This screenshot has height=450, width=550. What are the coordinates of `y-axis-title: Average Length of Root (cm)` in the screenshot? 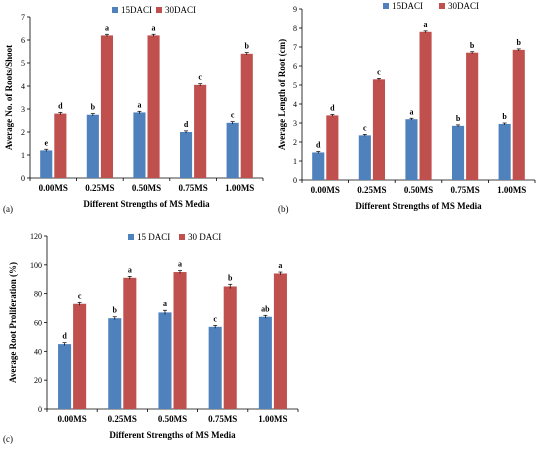 It's located at (282, 94).